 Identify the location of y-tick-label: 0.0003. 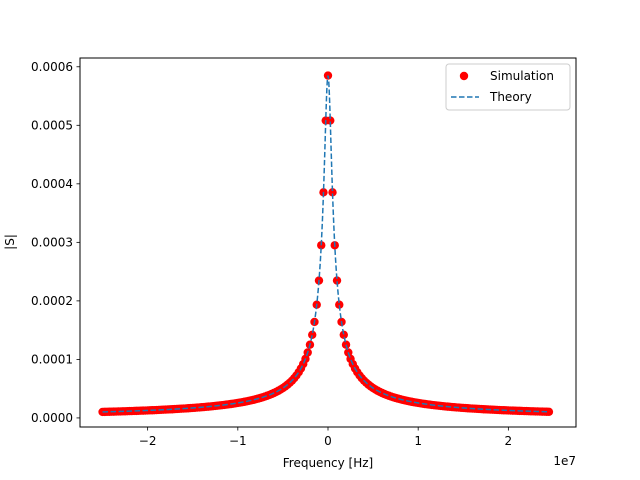
(52, 242).